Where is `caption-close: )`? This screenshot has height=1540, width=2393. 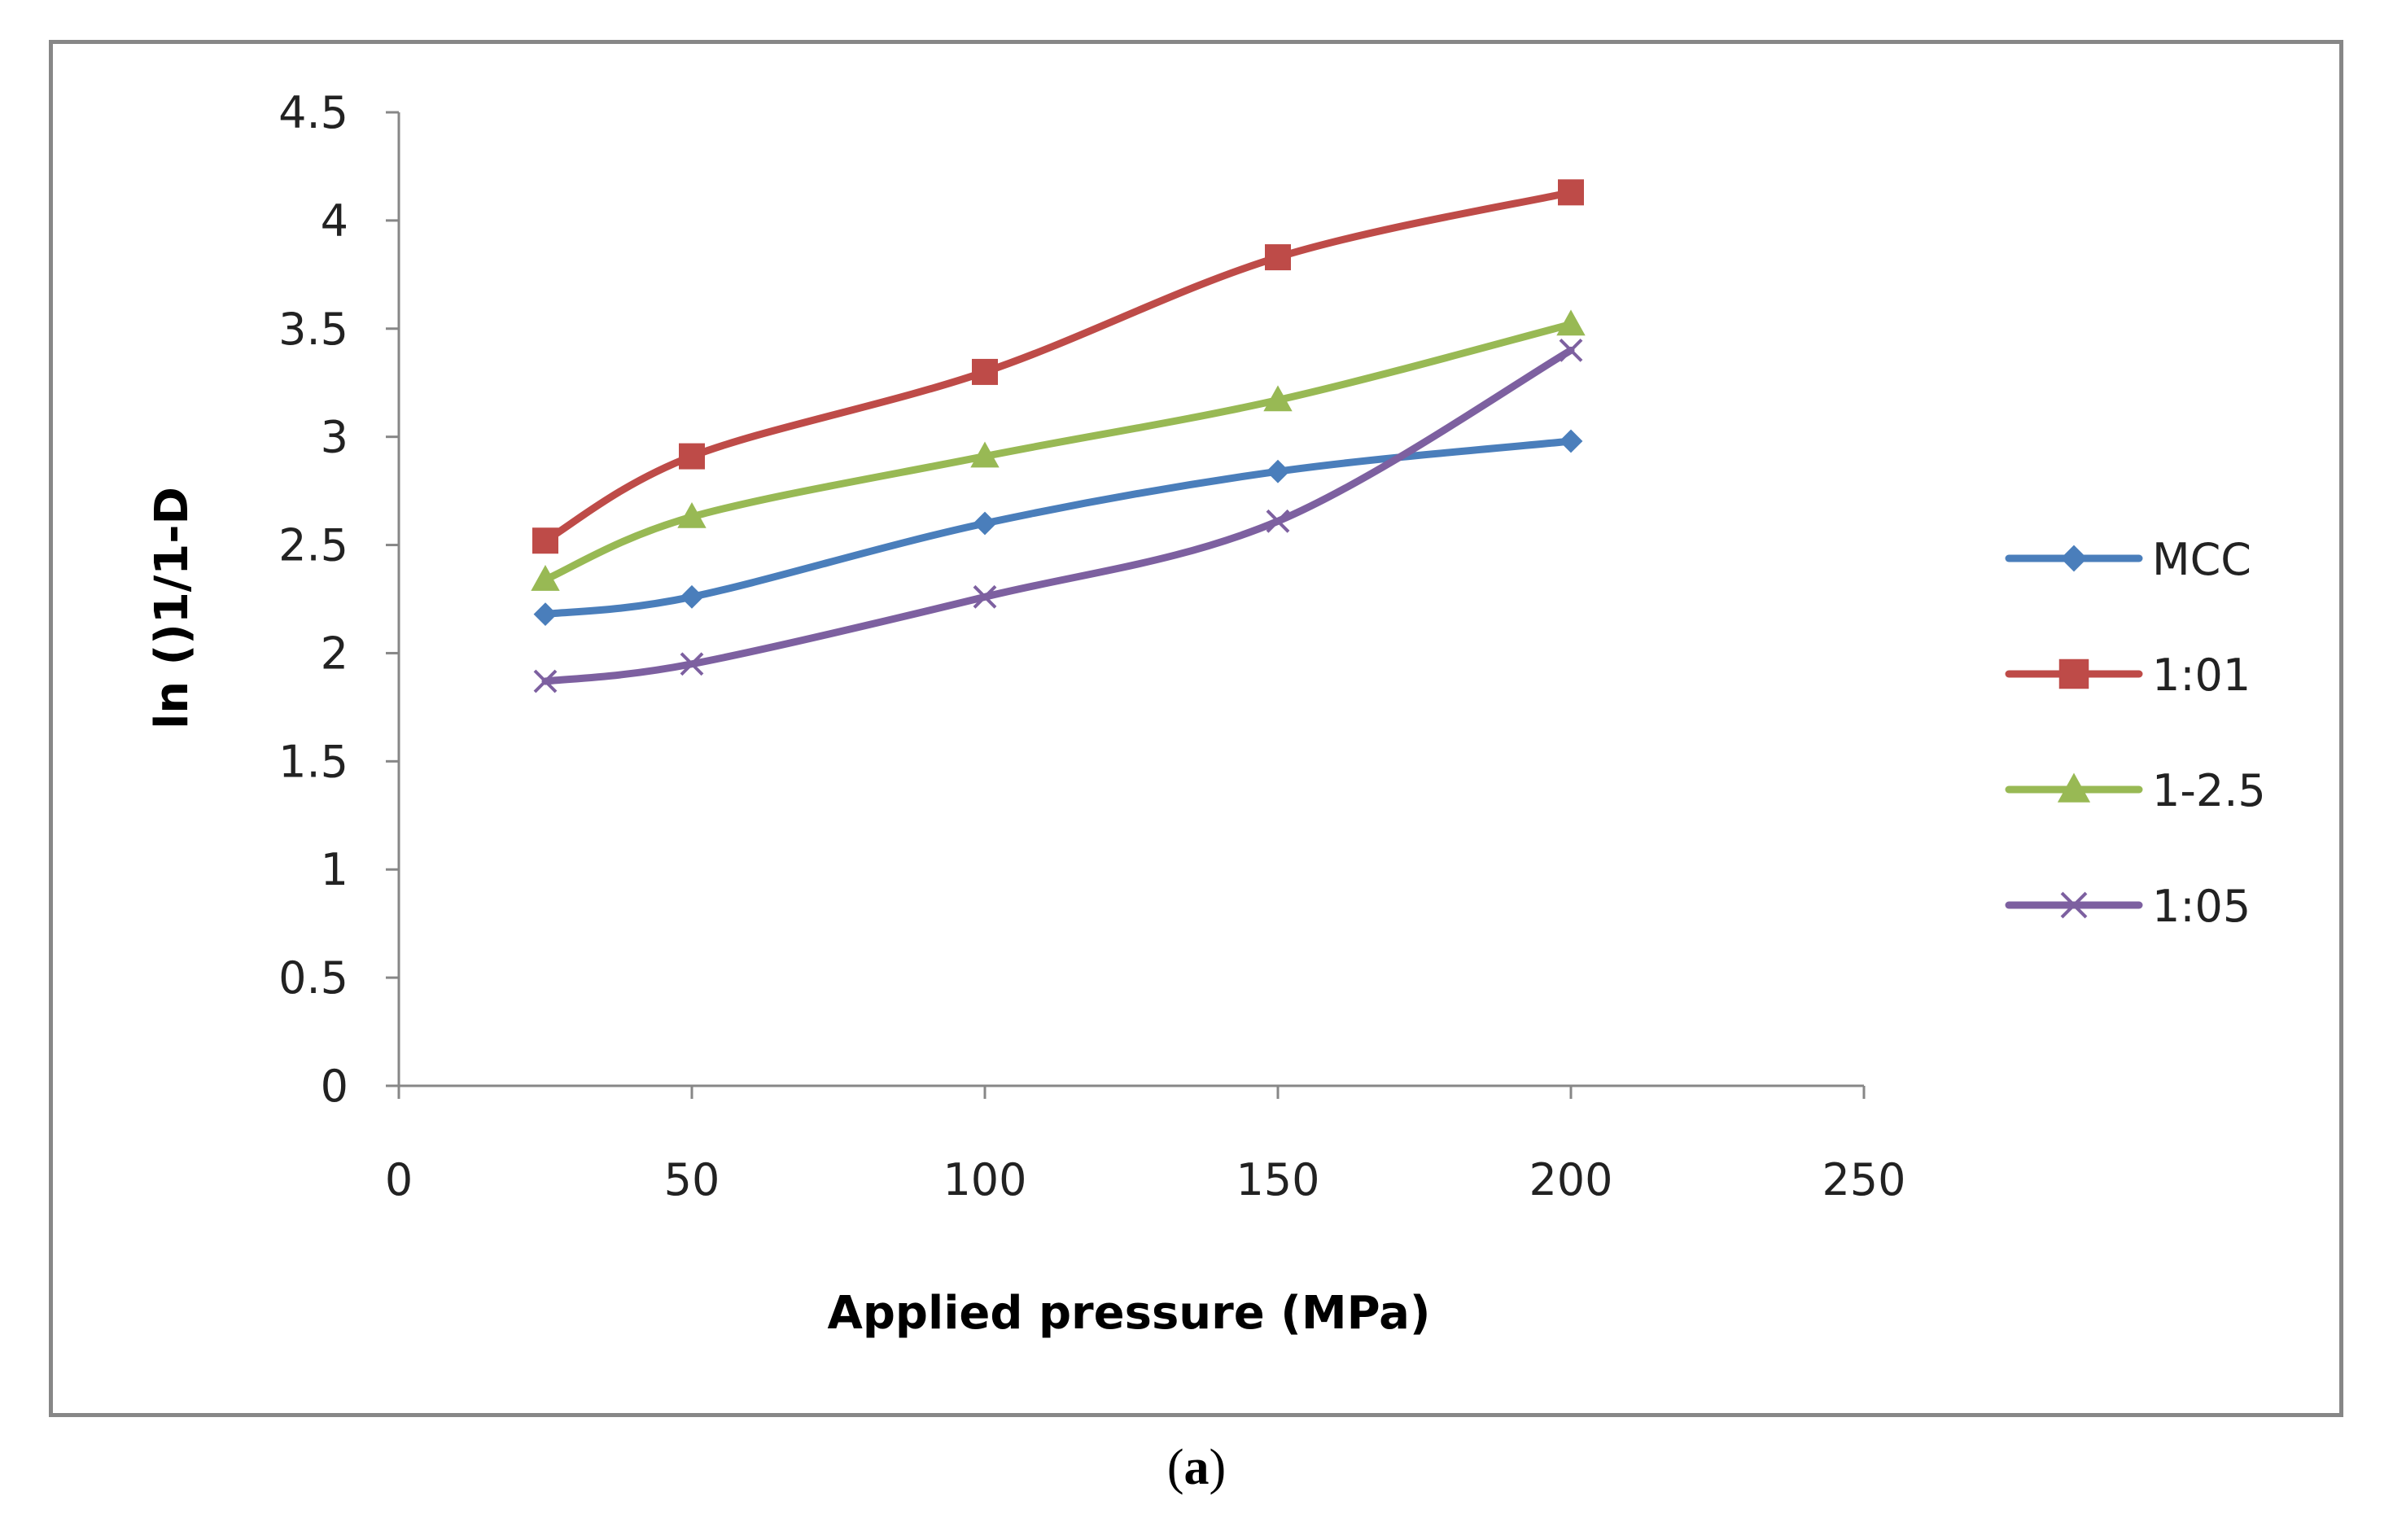 caption-close: ) is located at coordinates (1218, 1467).